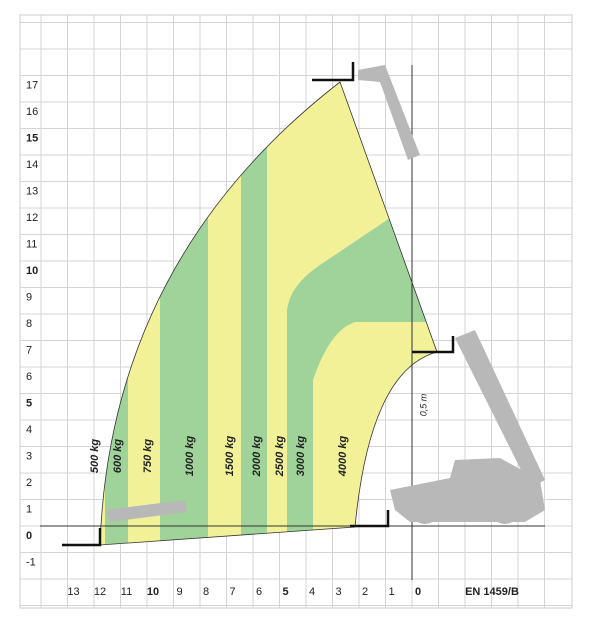  I want to click on y-tick-label: 3, so click(29, 456).